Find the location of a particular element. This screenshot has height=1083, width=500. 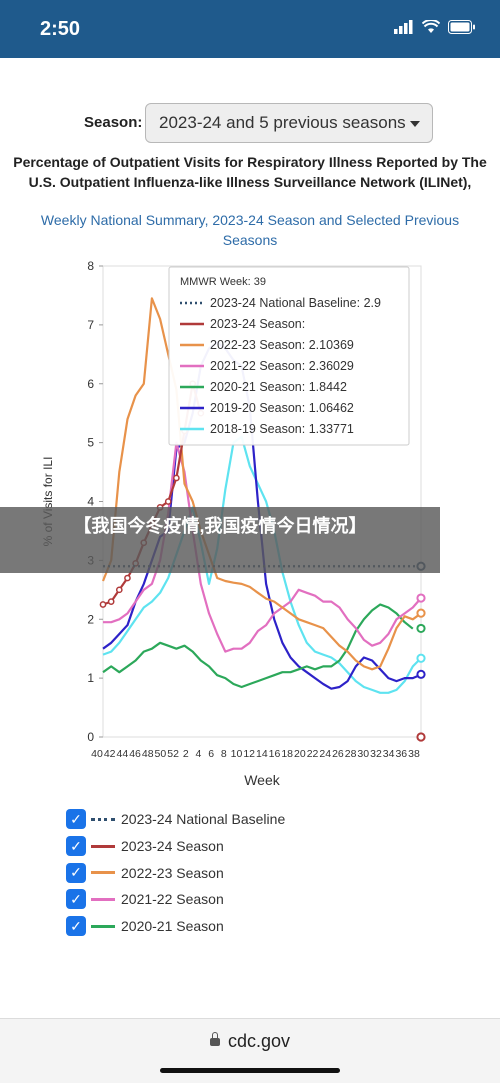

legend-label: 2023-24 Season is located at coordinates (172, 846).